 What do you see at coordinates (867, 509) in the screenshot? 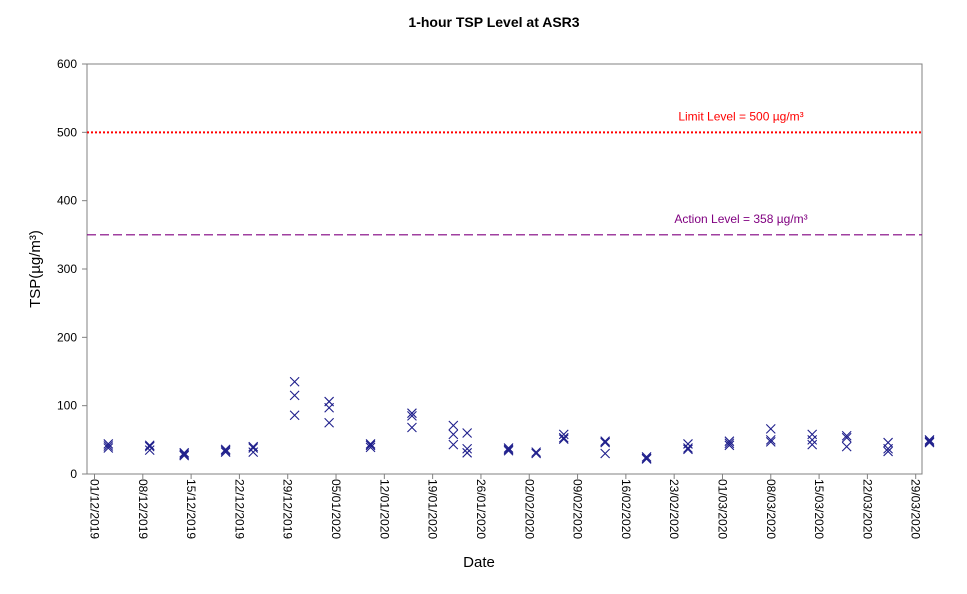
I see `x-tick-label: 22/03/2020` at bounding box center [867, 509].